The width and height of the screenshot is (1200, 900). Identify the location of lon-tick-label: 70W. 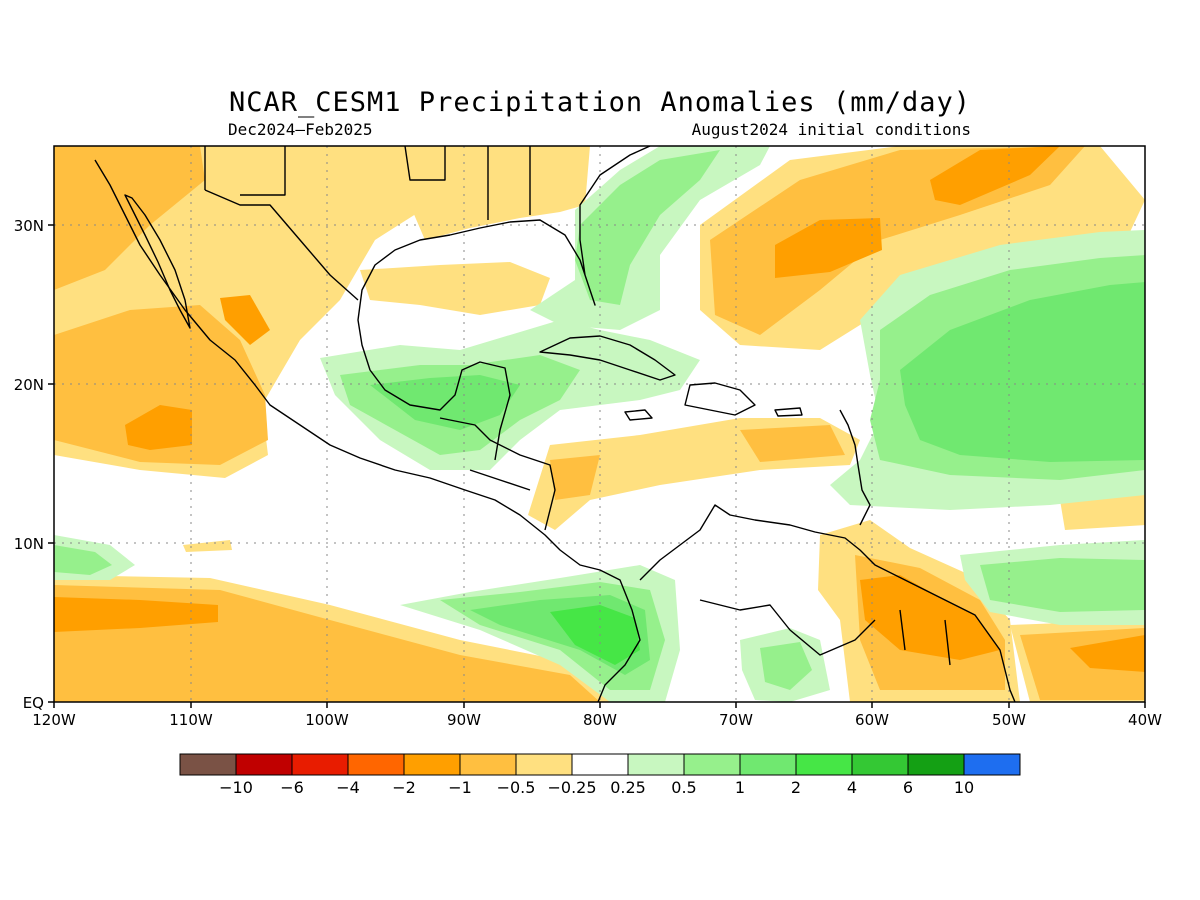
(736, 720).